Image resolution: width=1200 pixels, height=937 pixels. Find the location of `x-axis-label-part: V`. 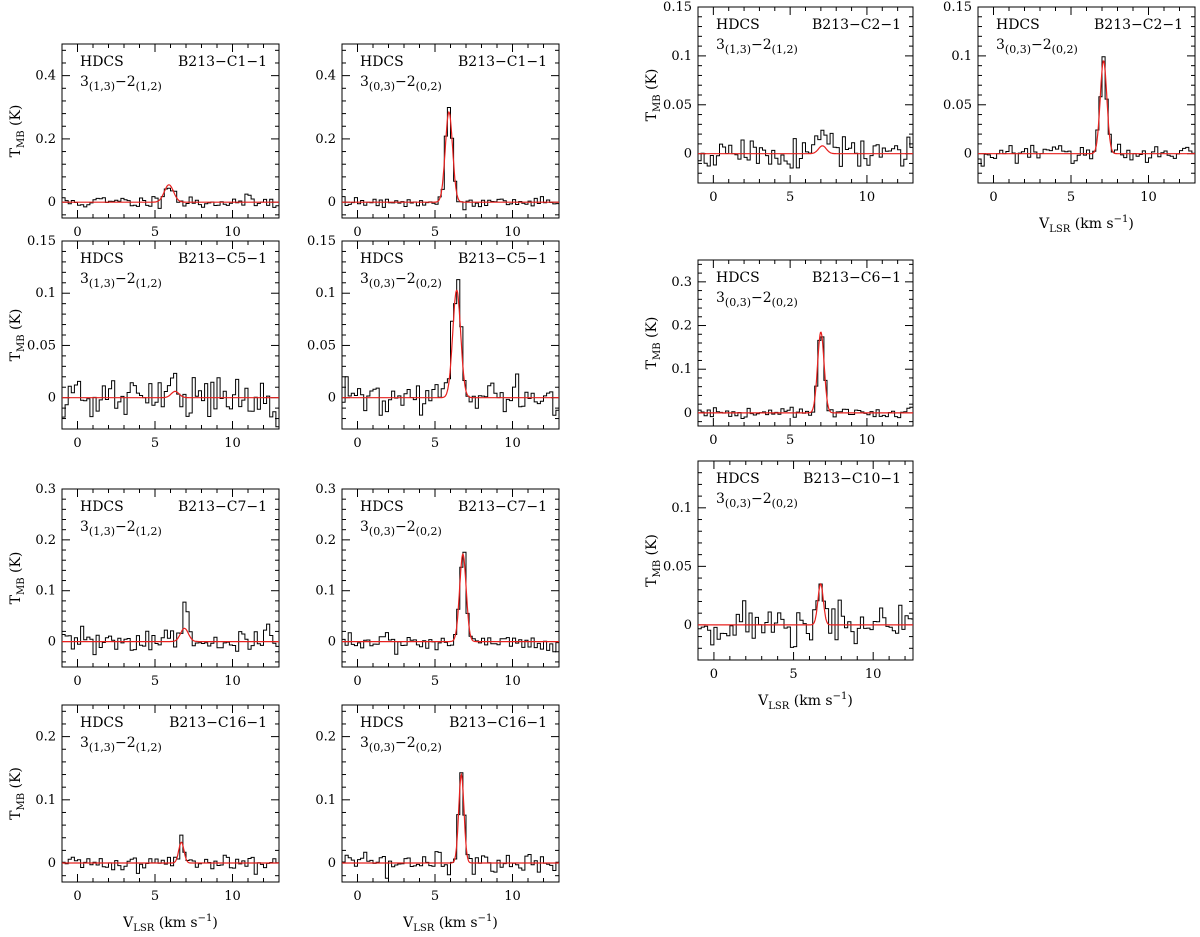

x-axis-label-part: V is located at coordinates (763, 701).